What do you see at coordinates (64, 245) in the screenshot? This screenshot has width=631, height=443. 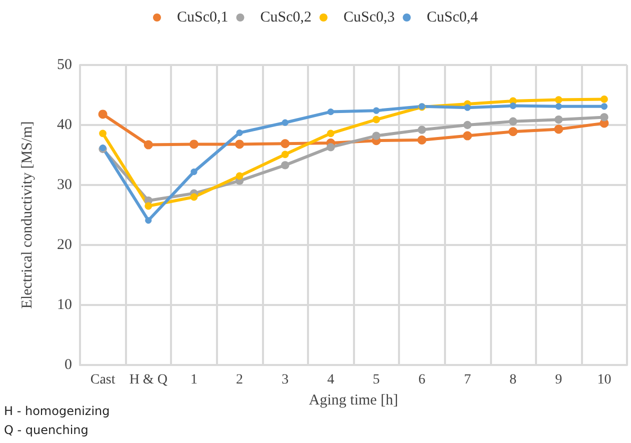 I see `y-tick-label: 20` at bounding box center [64, 245].